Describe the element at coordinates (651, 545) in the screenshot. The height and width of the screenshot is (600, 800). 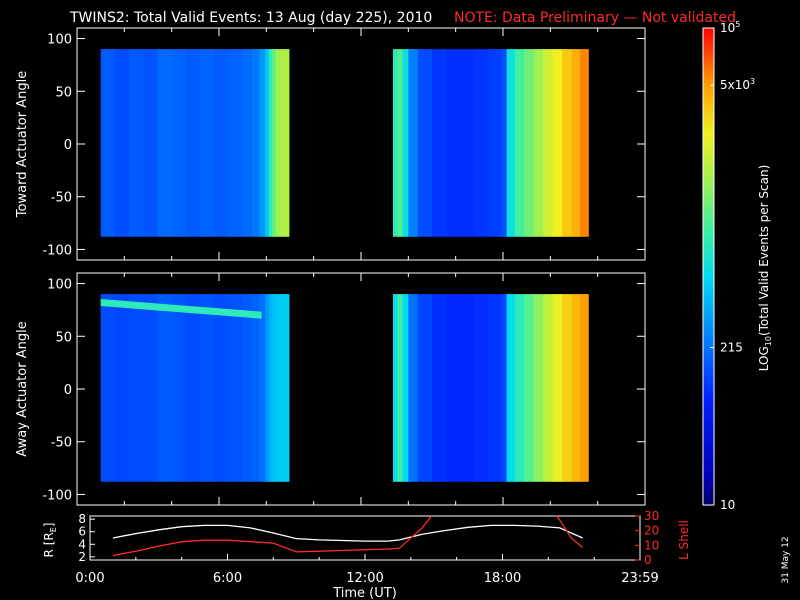
I see `lshell-tick-label: 10` at that location.